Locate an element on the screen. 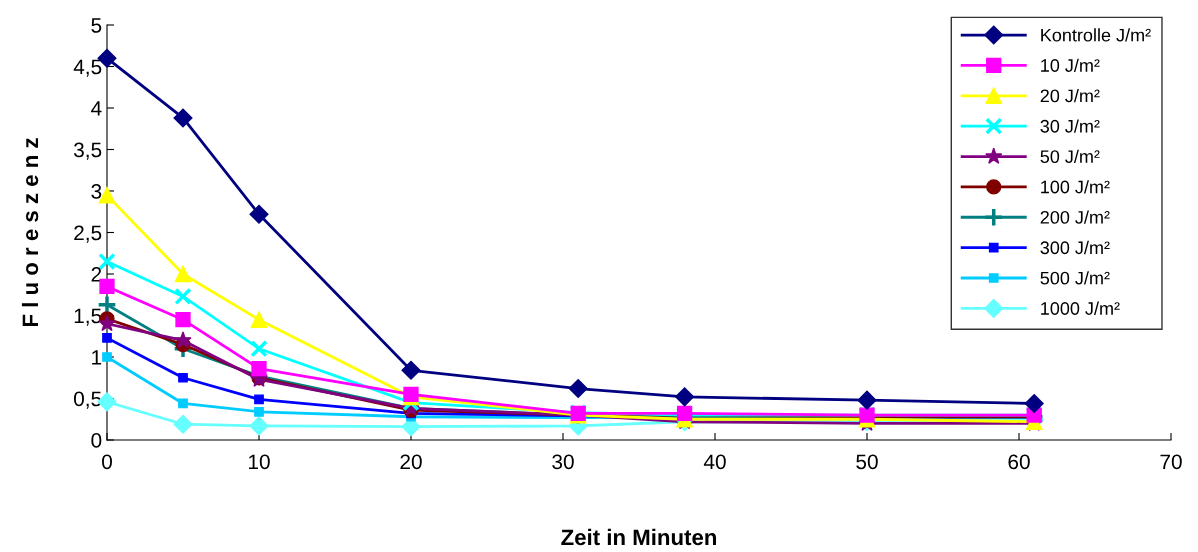 Image resolution: width=1198 pixels, height=552 pixels. x-tick-label: 30 is located at coordinates (563, 462).